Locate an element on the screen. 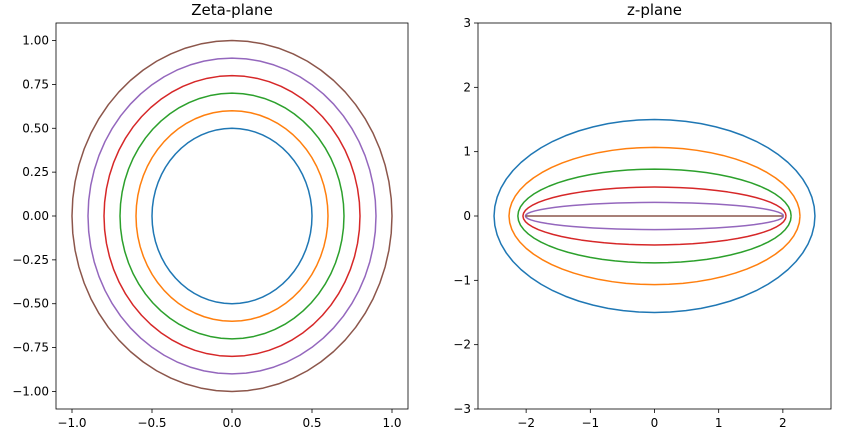 The height and width of the screenshot is (445, 851). y-tick-label: −0.50 is located at coordinates (30, 304).